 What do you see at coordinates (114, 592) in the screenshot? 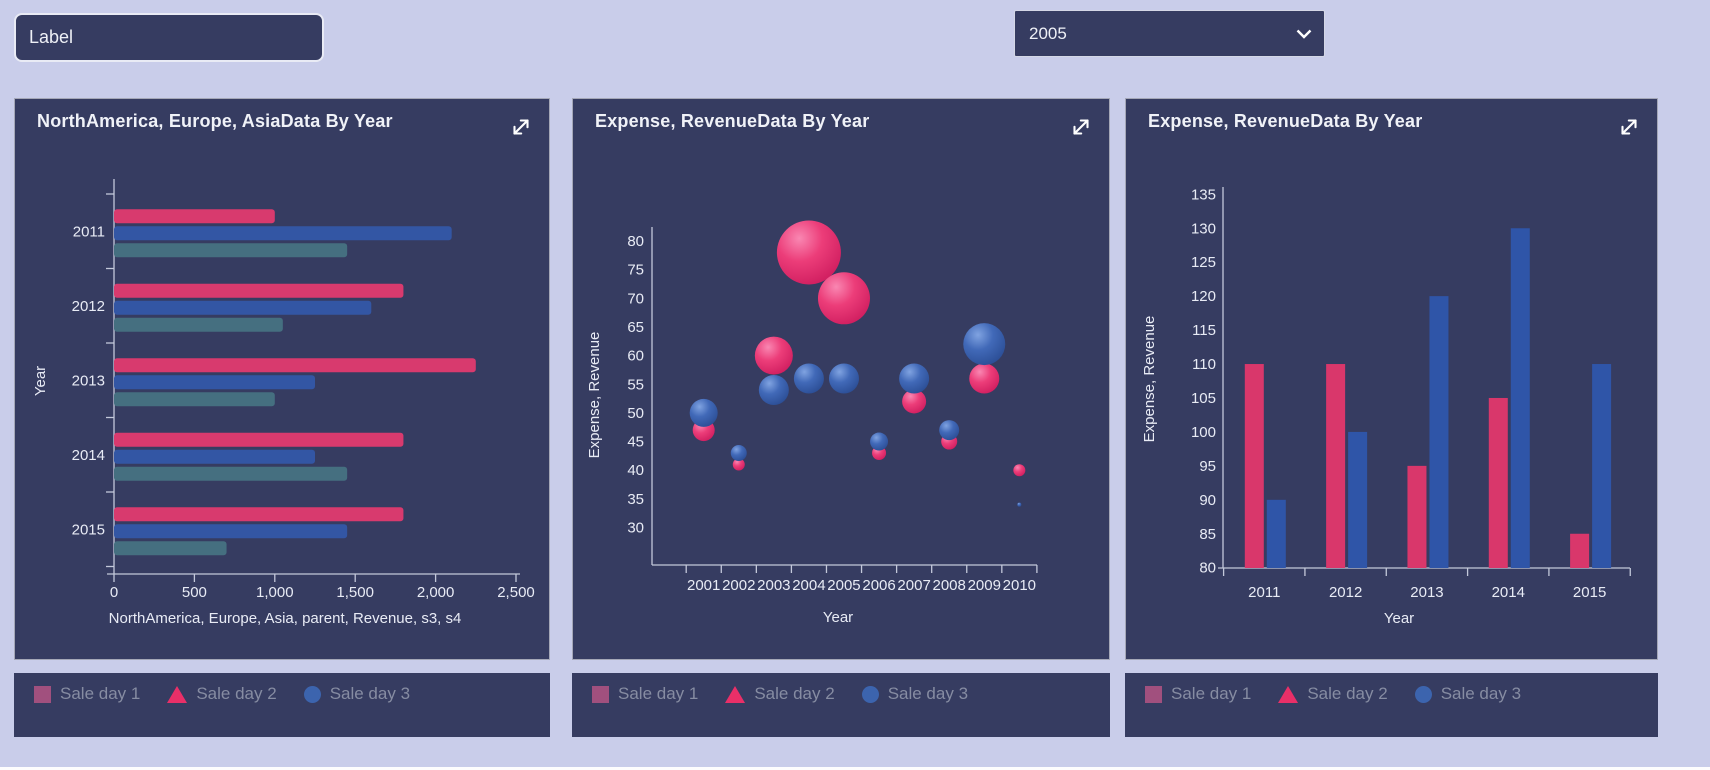
I see `tick-label: 0` at bounding box center [114, 592].